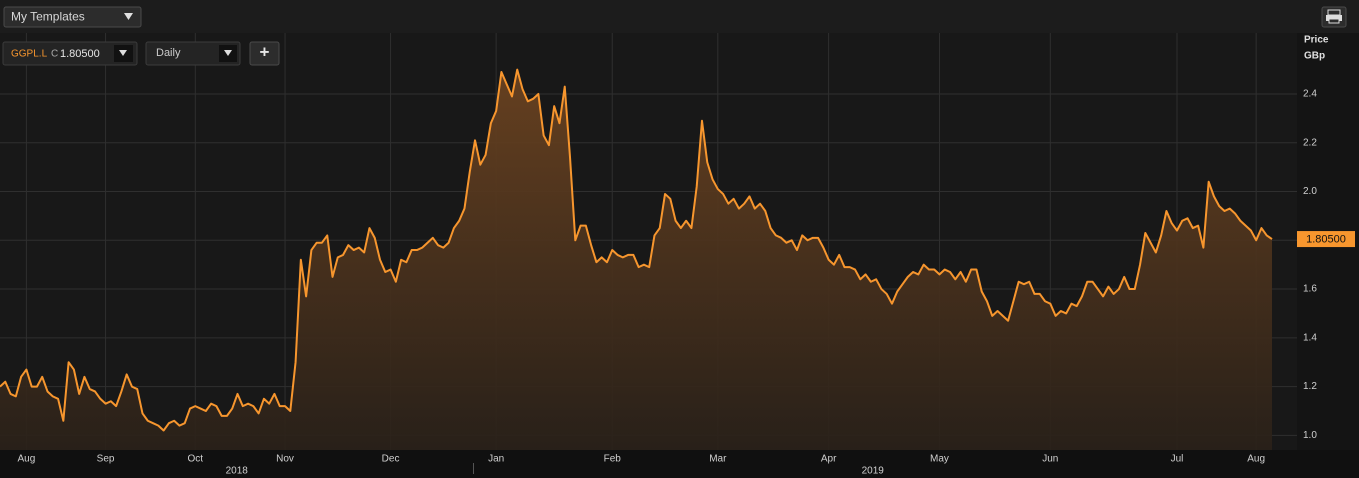 Image resolution: width=1359 pixels, height=478 pixels. Describe the element at coordinates (939, 459) in the screenshot. I see `x-tick-label: May` at that location.